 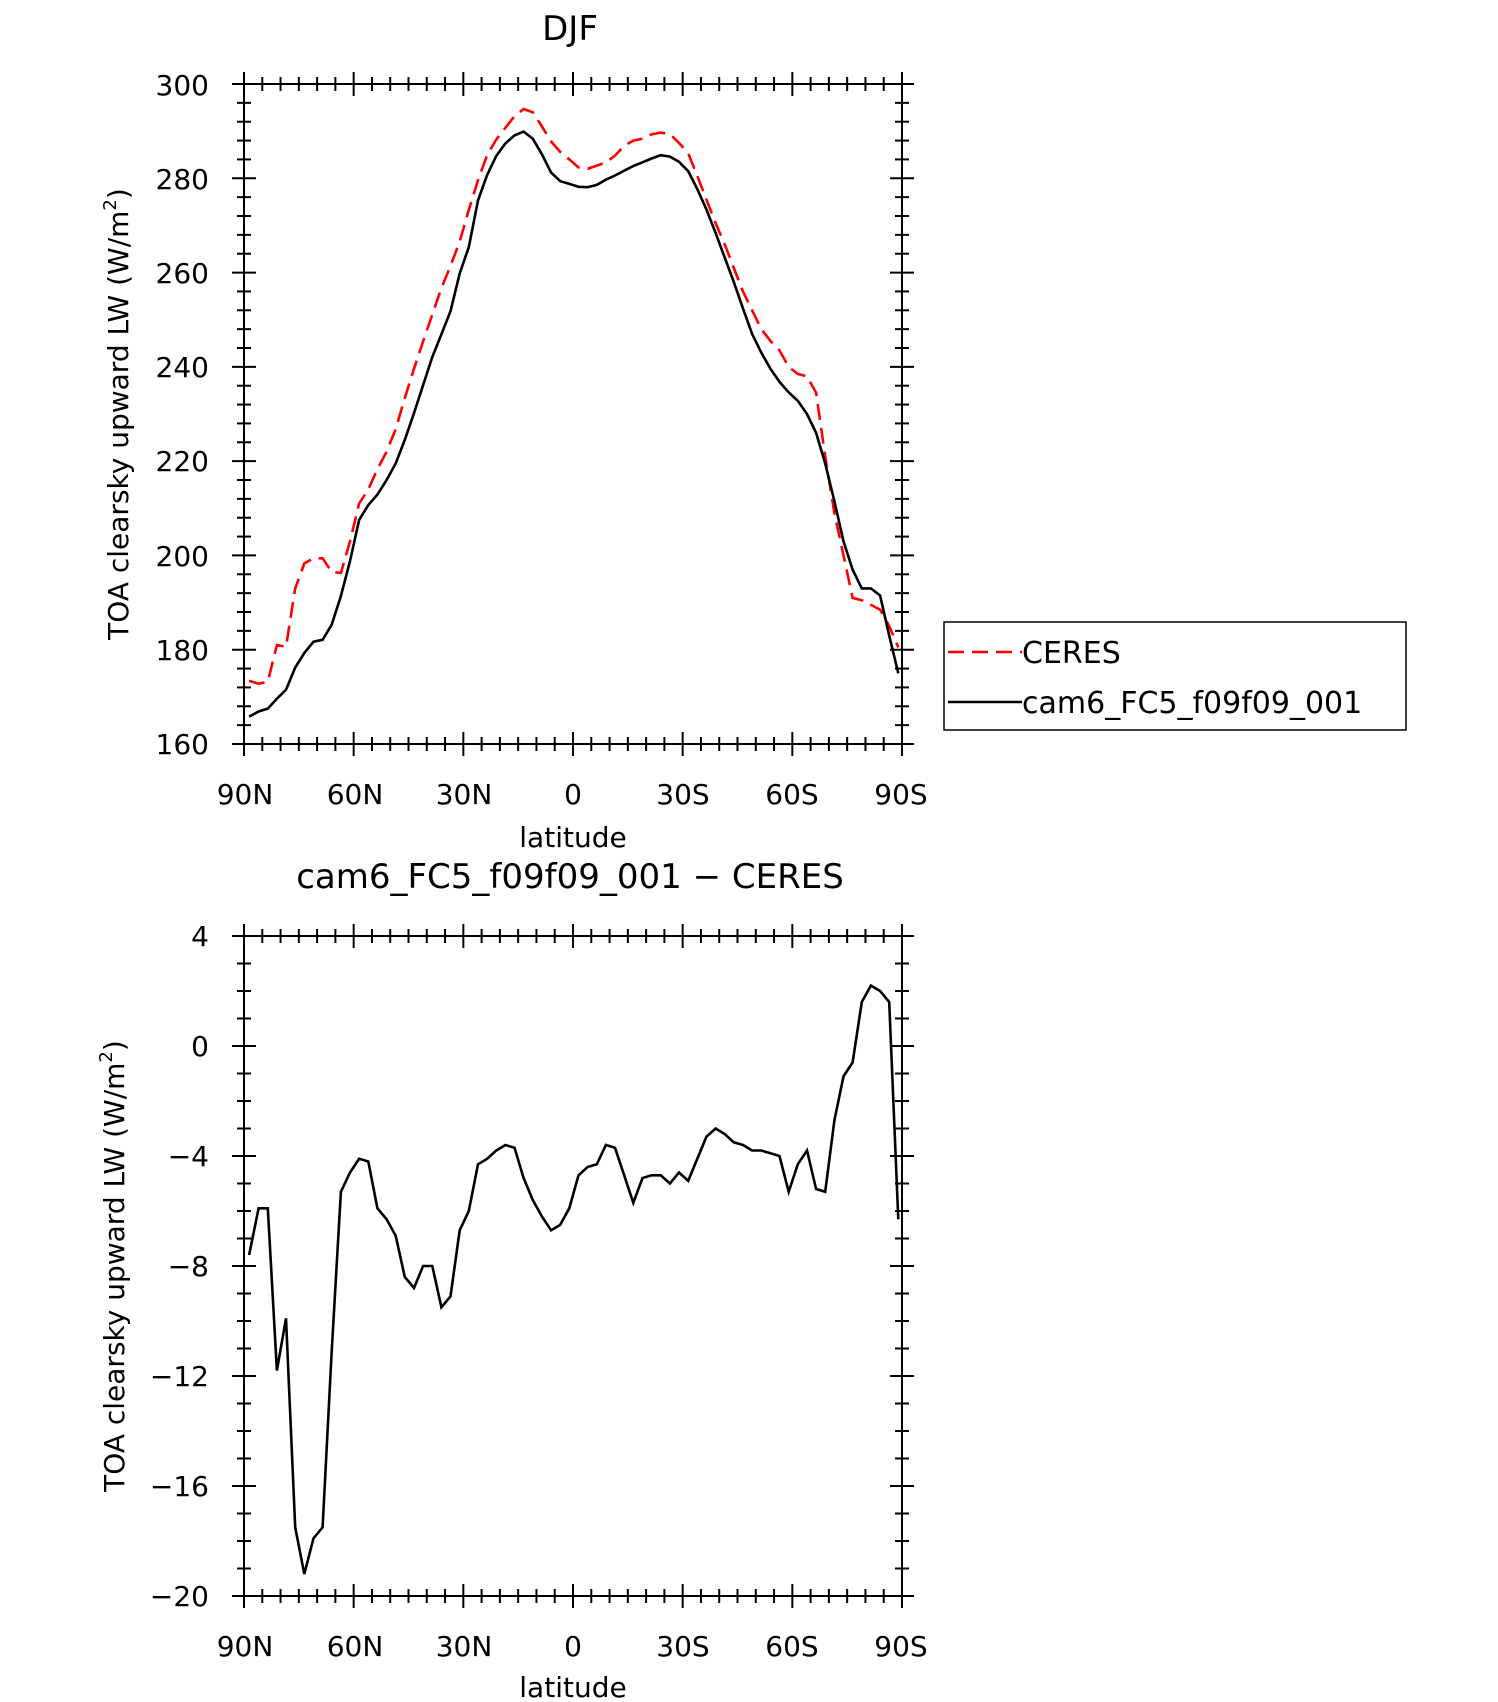 I want to click on y-tick-label: 200, so click(x=182, y=556).